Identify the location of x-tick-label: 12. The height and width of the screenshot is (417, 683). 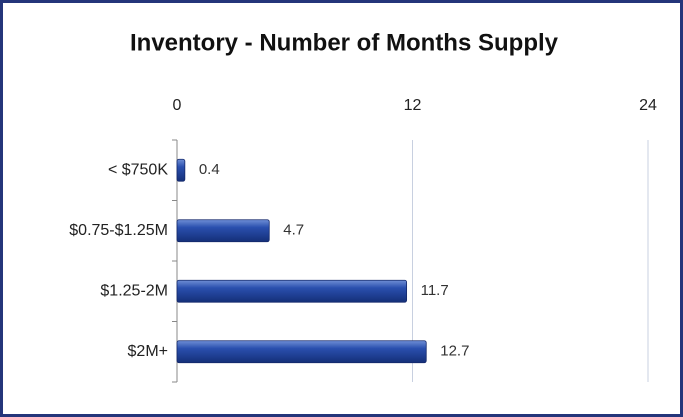
(413, 105).